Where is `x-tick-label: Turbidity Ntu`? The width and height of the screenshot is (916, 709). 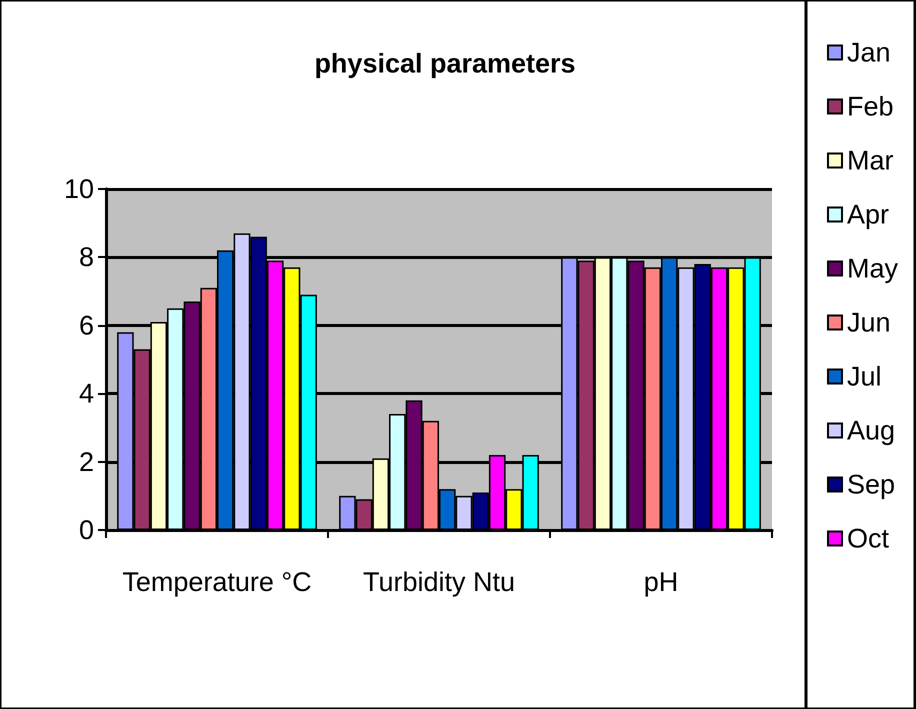 x-tick-label: Turbidity Ntu is located at coordinates (439, 582).